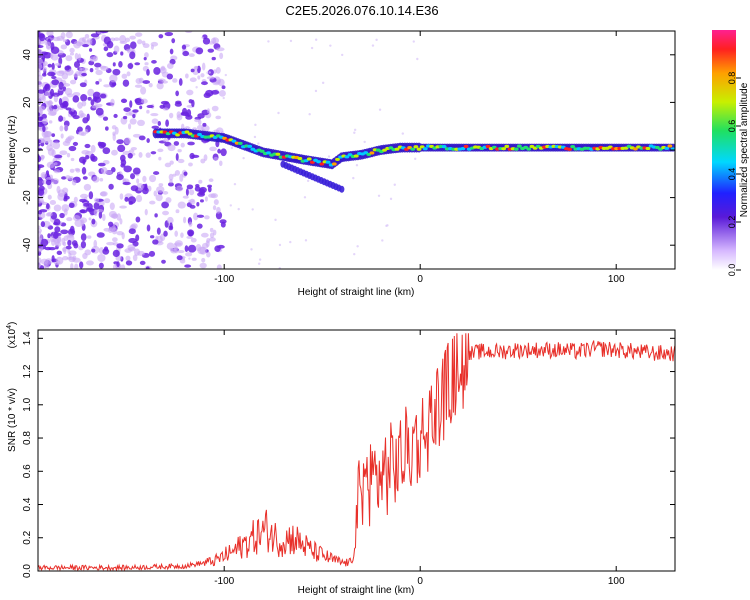 The width and height of the screenshot is (750, 600). I want to click on colorbar-label: Normalized spectral amplitude, so click(744, 149).